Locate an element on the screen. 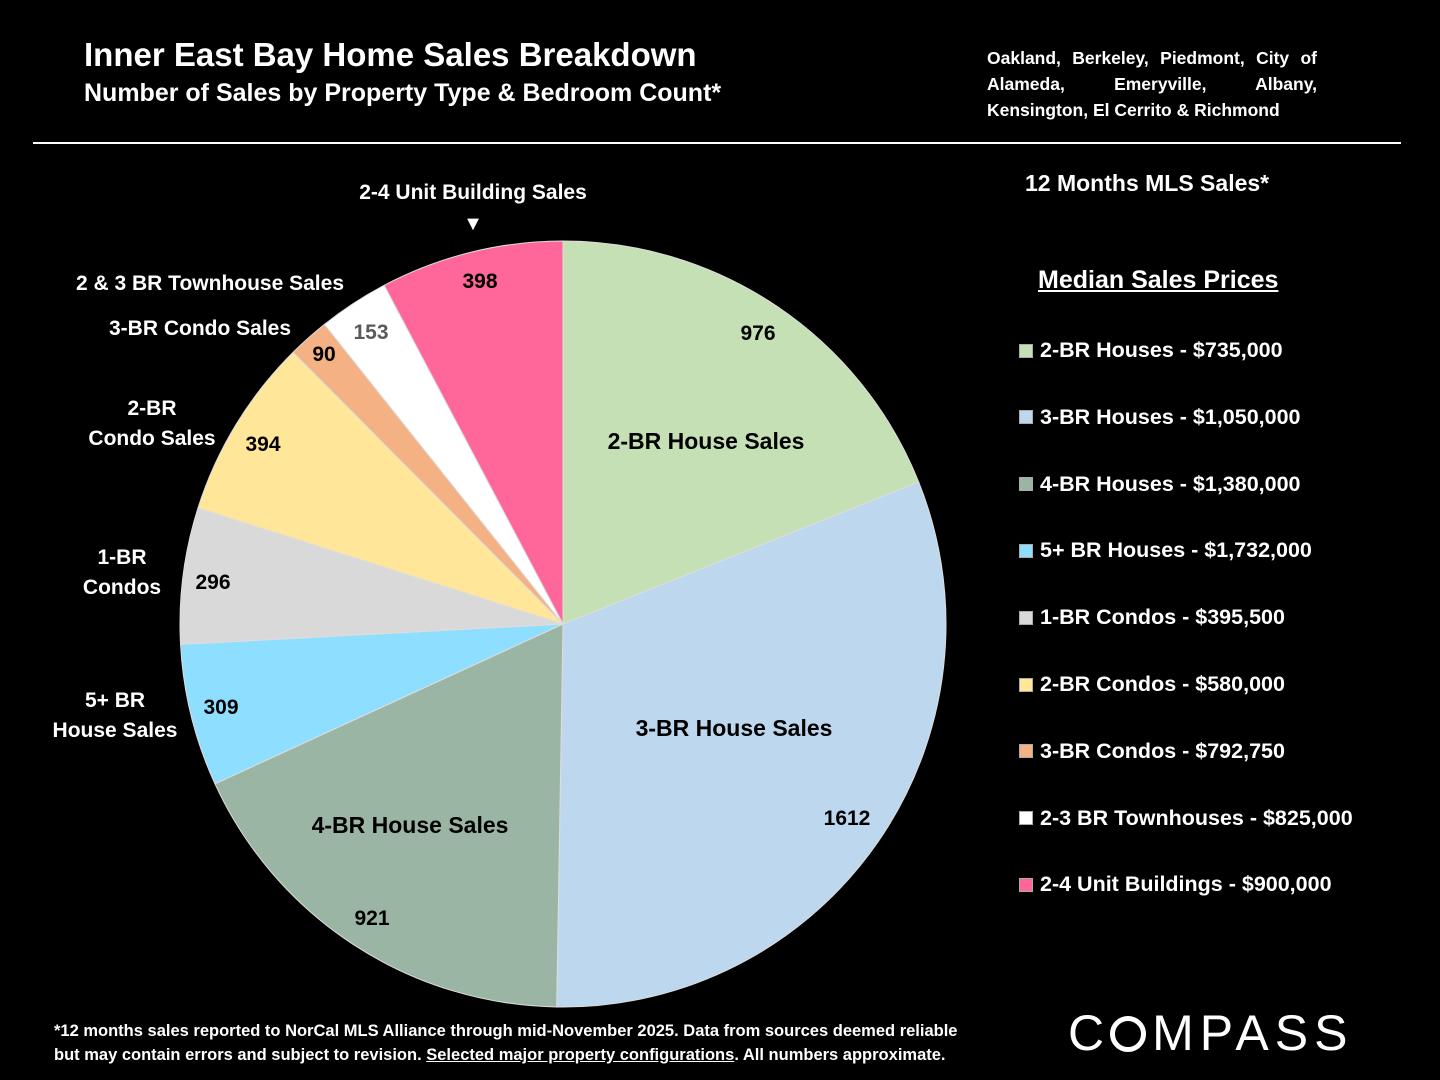 This screenshot has height=1080, width=1440. category-label: 1-BR Condos is located at coordinates (122, 572).